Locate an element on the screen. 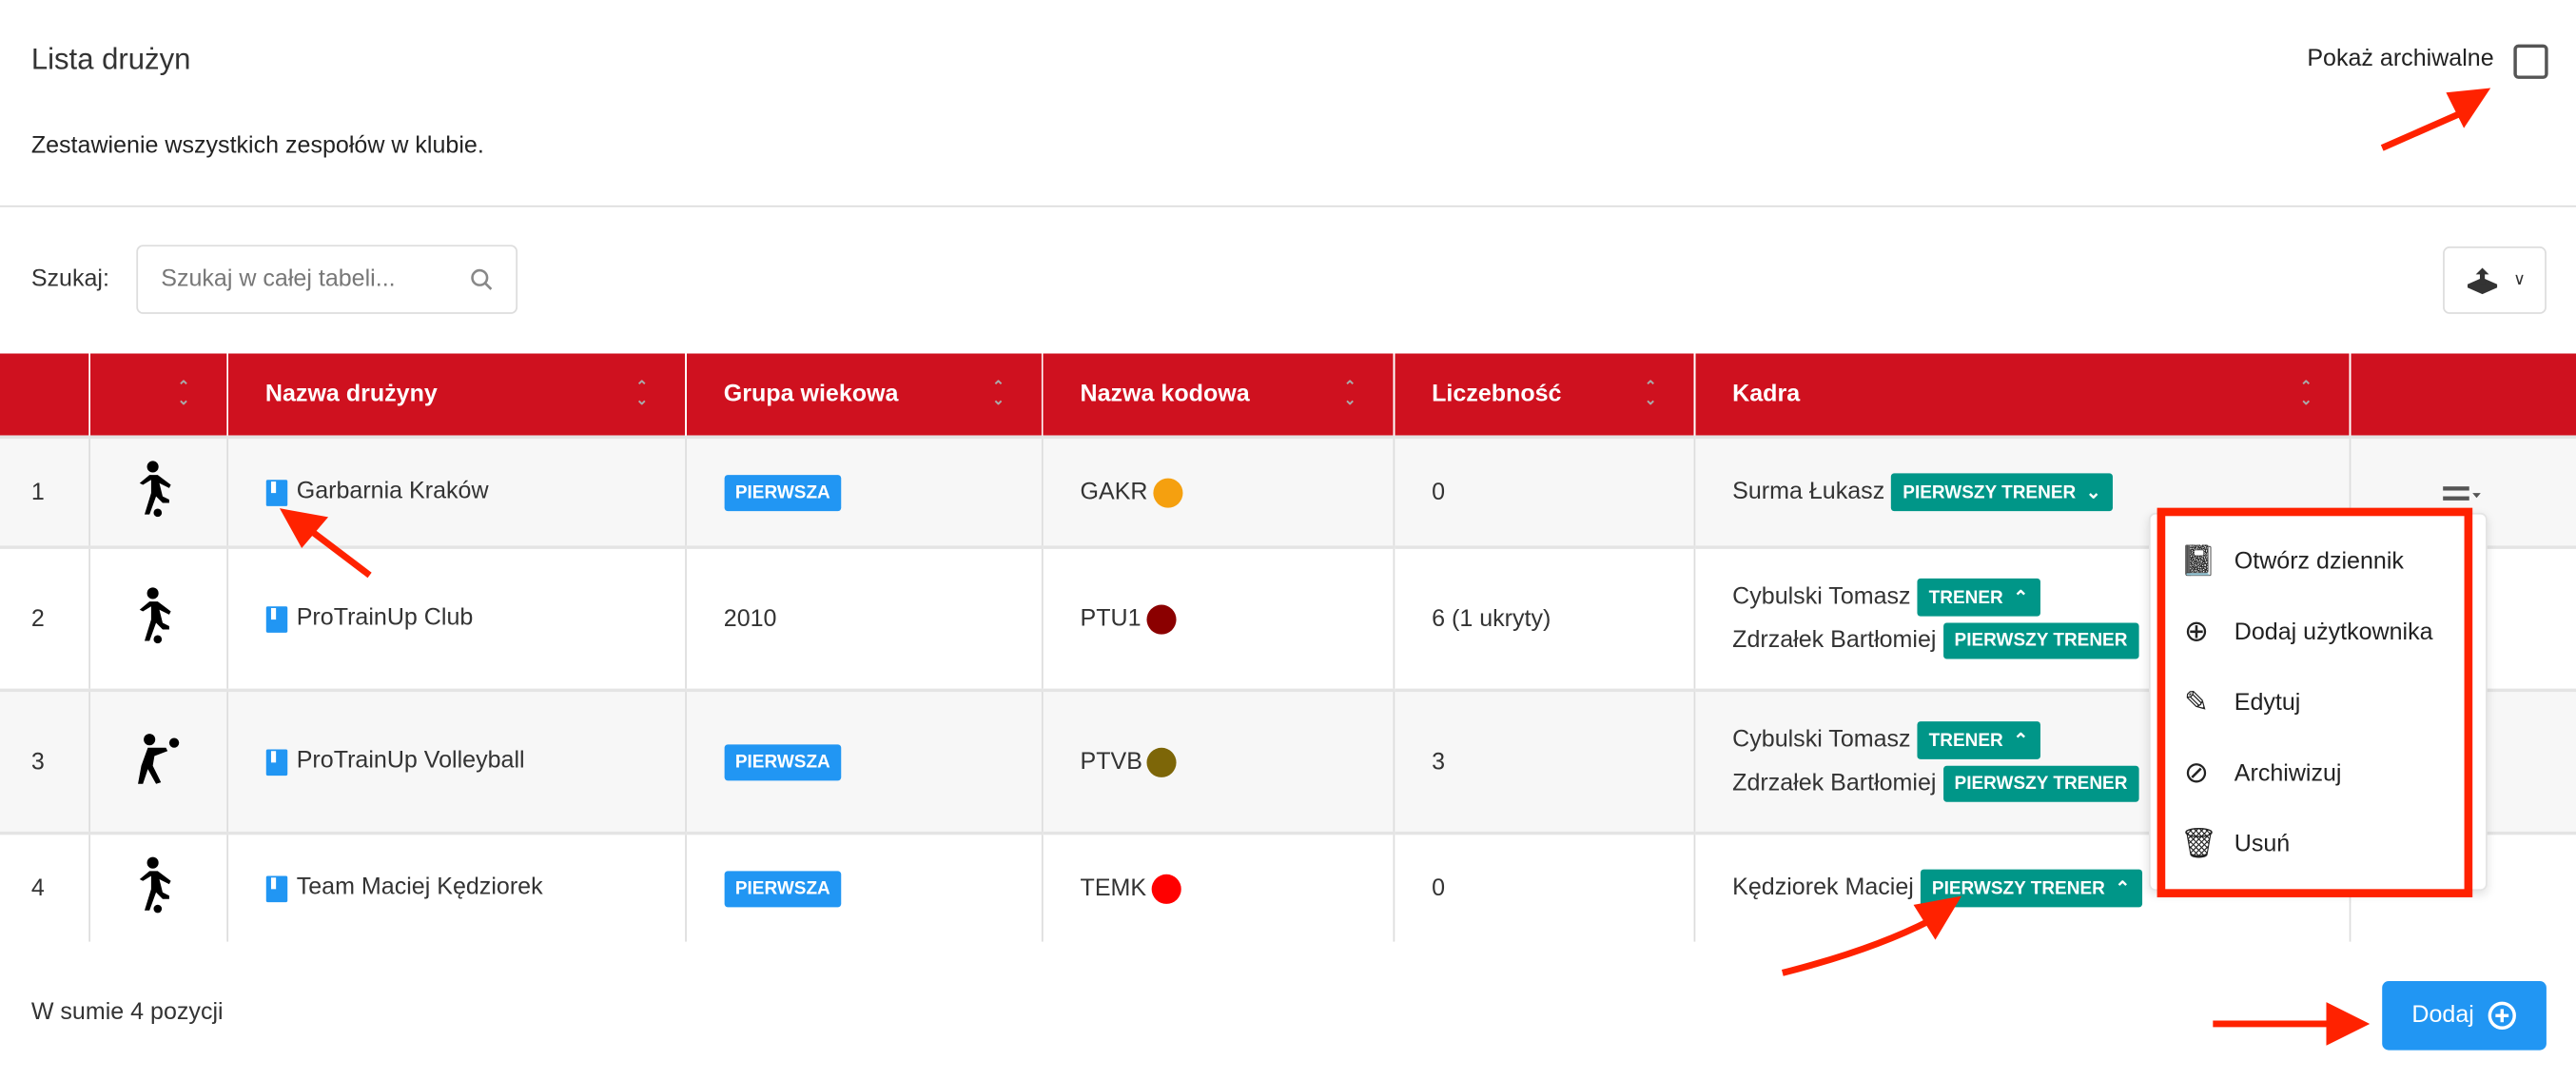  code-cell: GAKR is located at coordinates (1218, 491).